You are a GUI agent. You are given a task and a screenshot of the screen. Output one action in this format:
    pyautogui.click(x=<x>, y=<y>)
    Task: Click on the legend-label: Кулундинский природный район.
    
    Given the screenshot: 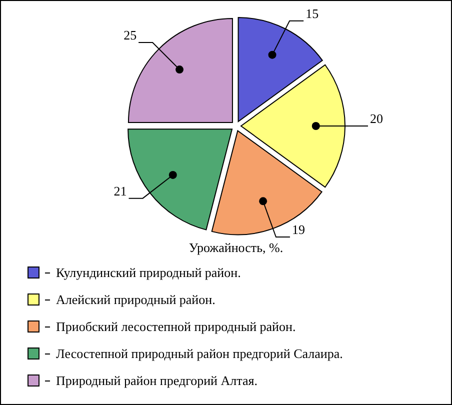 What is the action you would take?
    pyautogui.click(x=148, y=272)
    